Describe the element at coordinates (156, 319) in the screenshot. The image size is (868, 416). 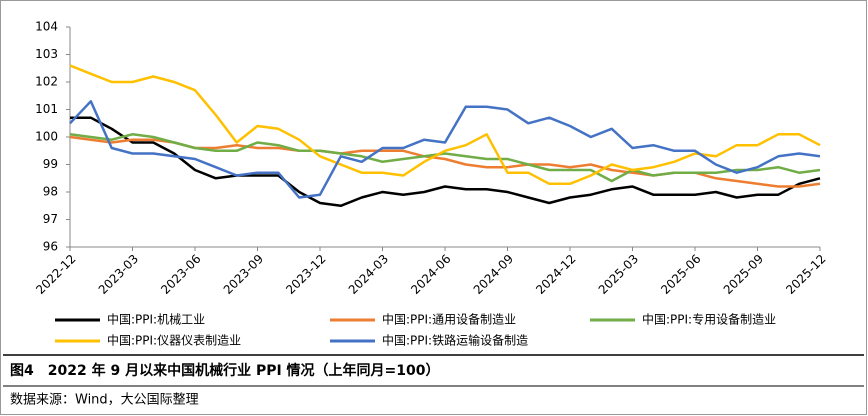
I see `legend-label: 中国:PPI:机械工业` at that location.